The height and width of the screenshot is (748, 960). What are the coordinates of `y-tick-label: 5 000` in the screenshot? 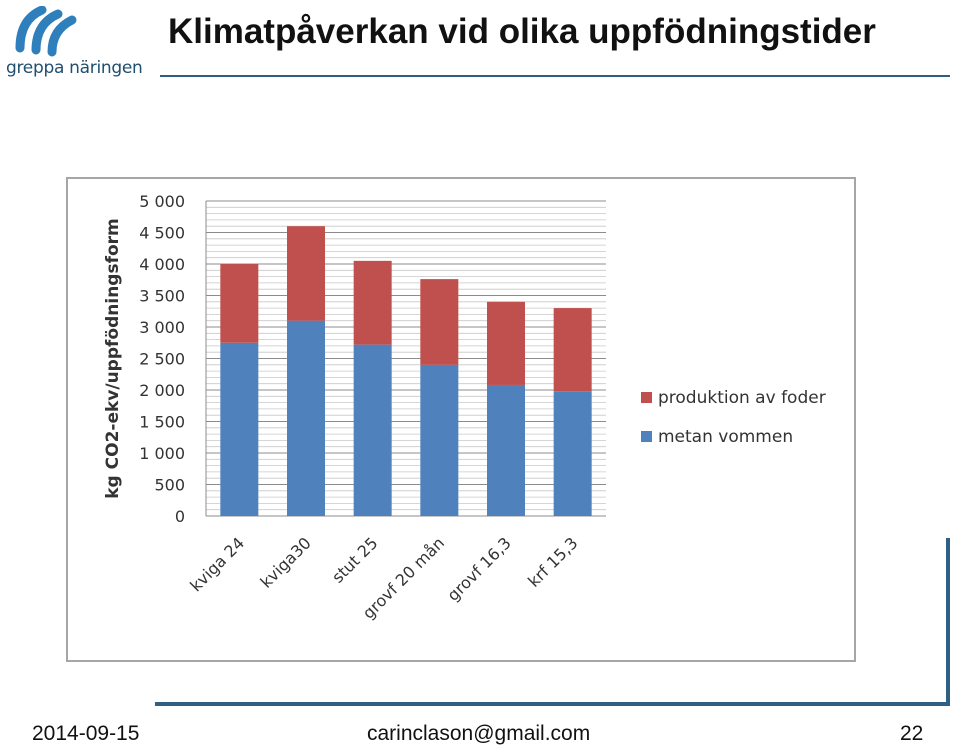 It's located at (162, 201).